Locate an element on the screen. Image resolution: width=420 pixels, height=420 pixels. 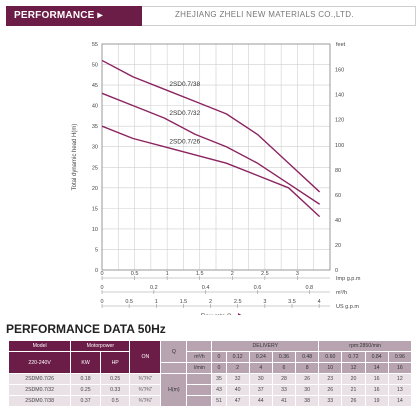
x-axis-unit: US g.p.m is located at coordinates (347, 307).